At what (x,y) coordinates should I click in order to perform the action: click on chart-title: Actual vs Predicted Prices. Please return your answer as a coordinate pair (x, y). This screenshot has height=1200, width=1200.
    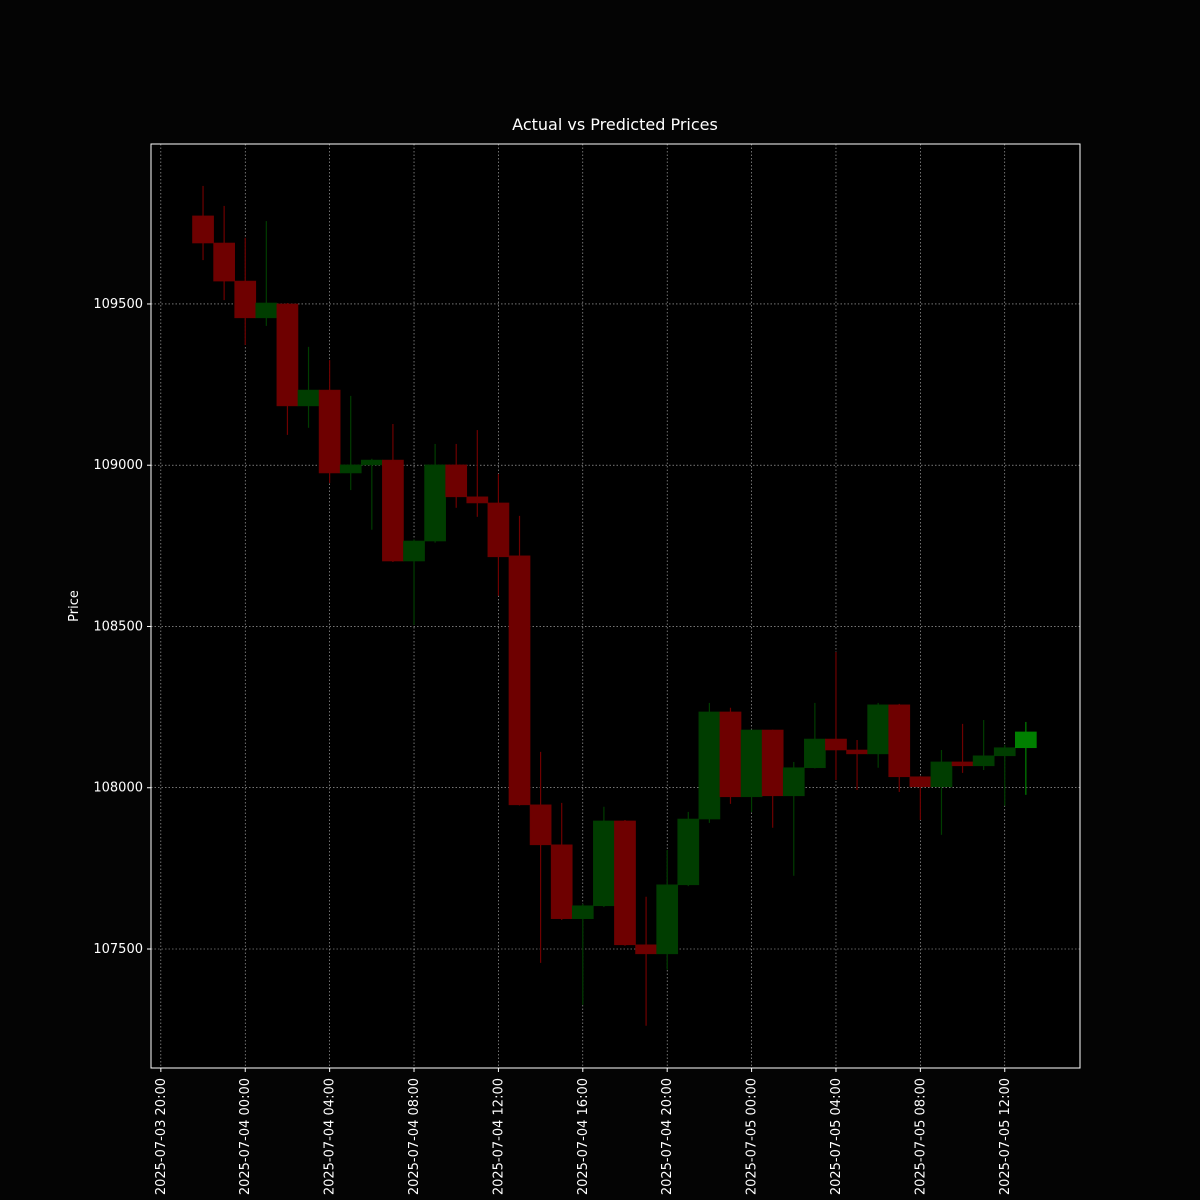
    Looking at the image, I should click on (615, 124).